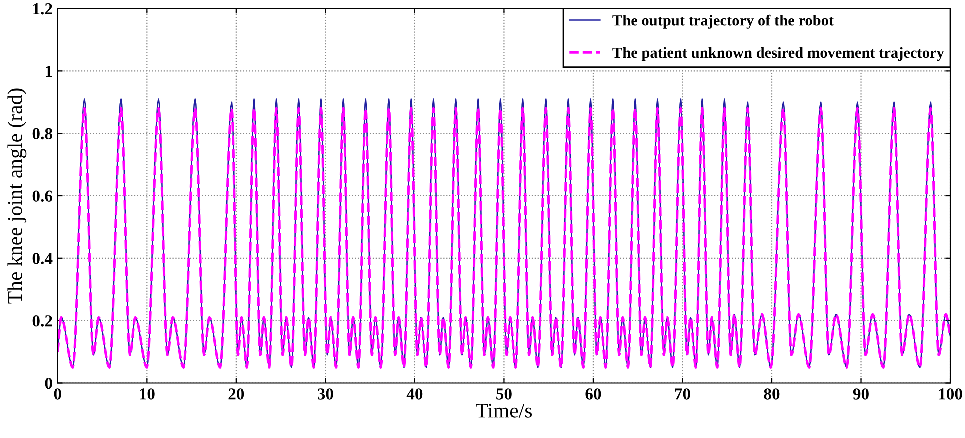 The image size is (965, 438). I want to click on legend-label: The patient unknown desired movement trajectory, so click(778, 54).